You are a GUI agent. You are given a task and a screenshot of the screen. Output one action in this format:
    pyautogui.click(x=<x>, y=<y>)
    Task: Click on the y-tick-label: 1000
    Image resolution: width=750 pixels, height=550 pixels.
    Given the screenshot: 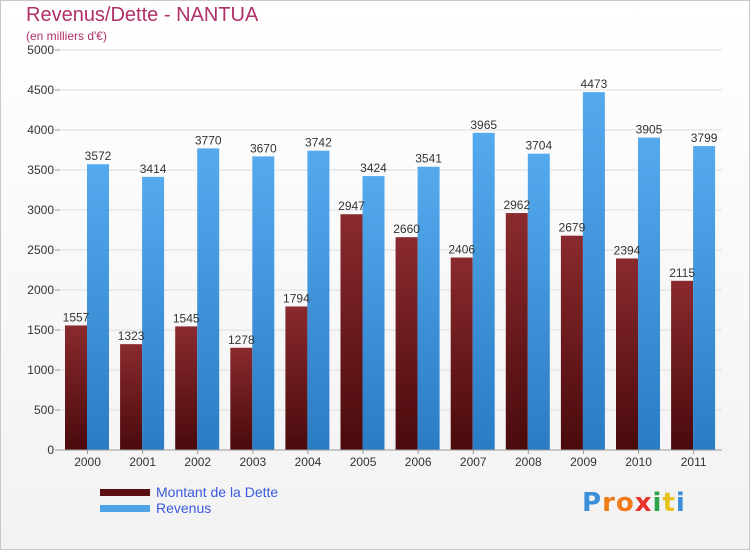 What is the action you would take?
    pyautogui.click(x=40, y=370)
    